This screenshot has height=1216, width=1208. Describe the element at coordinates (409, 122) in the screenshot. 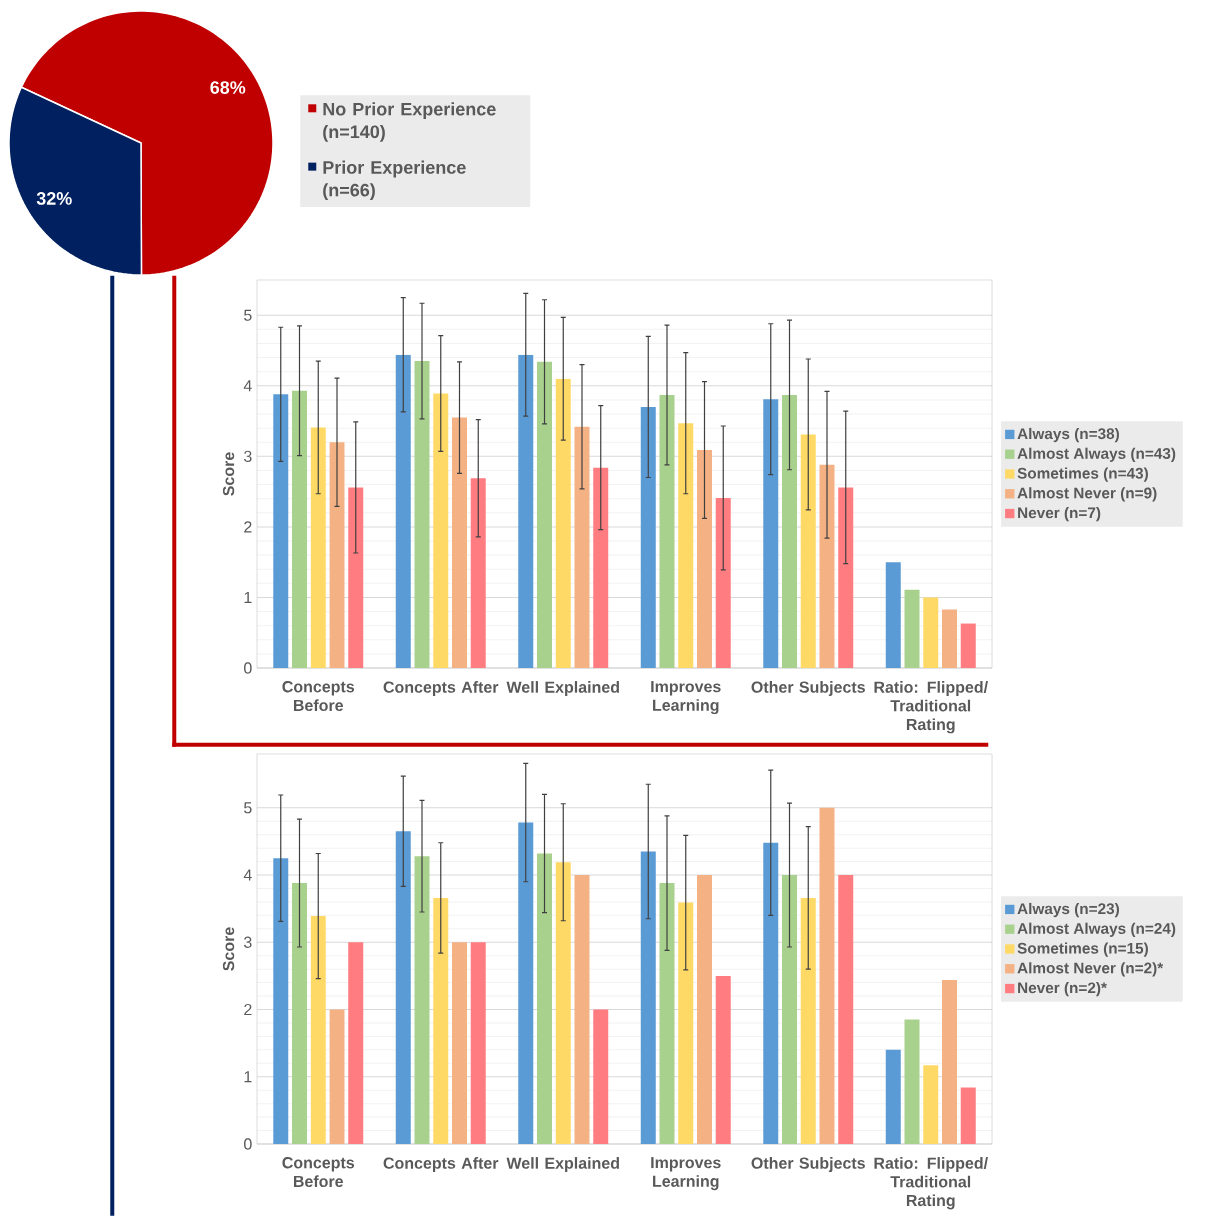

I see `legend-label: No Prior Experience (n=140)` at that location.